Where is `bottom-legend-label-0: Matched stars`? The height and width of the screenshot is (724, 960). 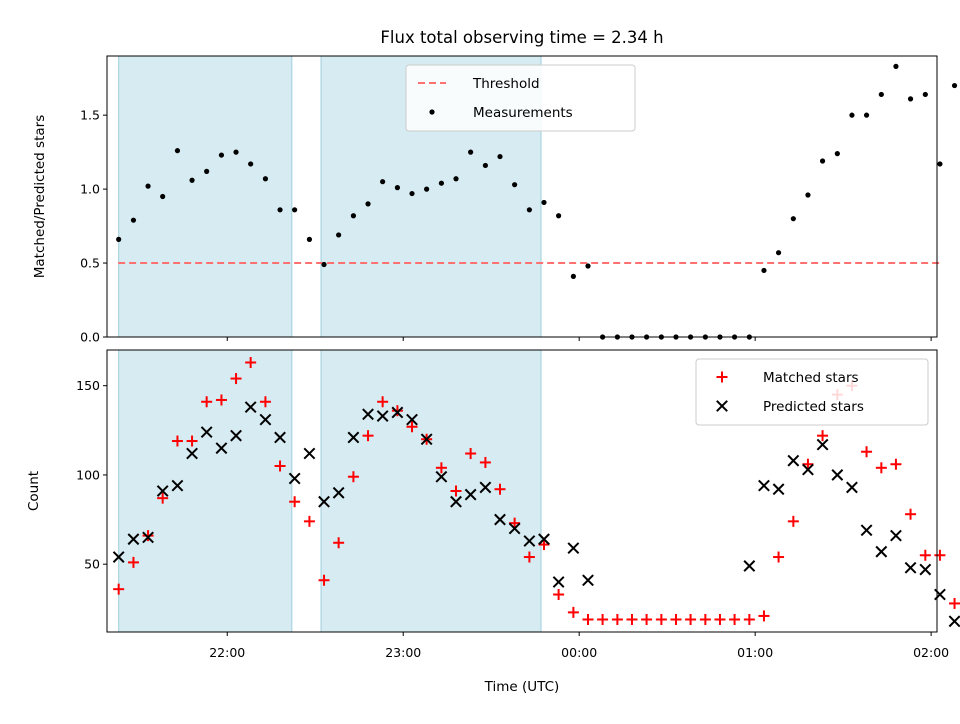 bottom-legend-label-0: Matched stars is located at coordinates (811, 378).